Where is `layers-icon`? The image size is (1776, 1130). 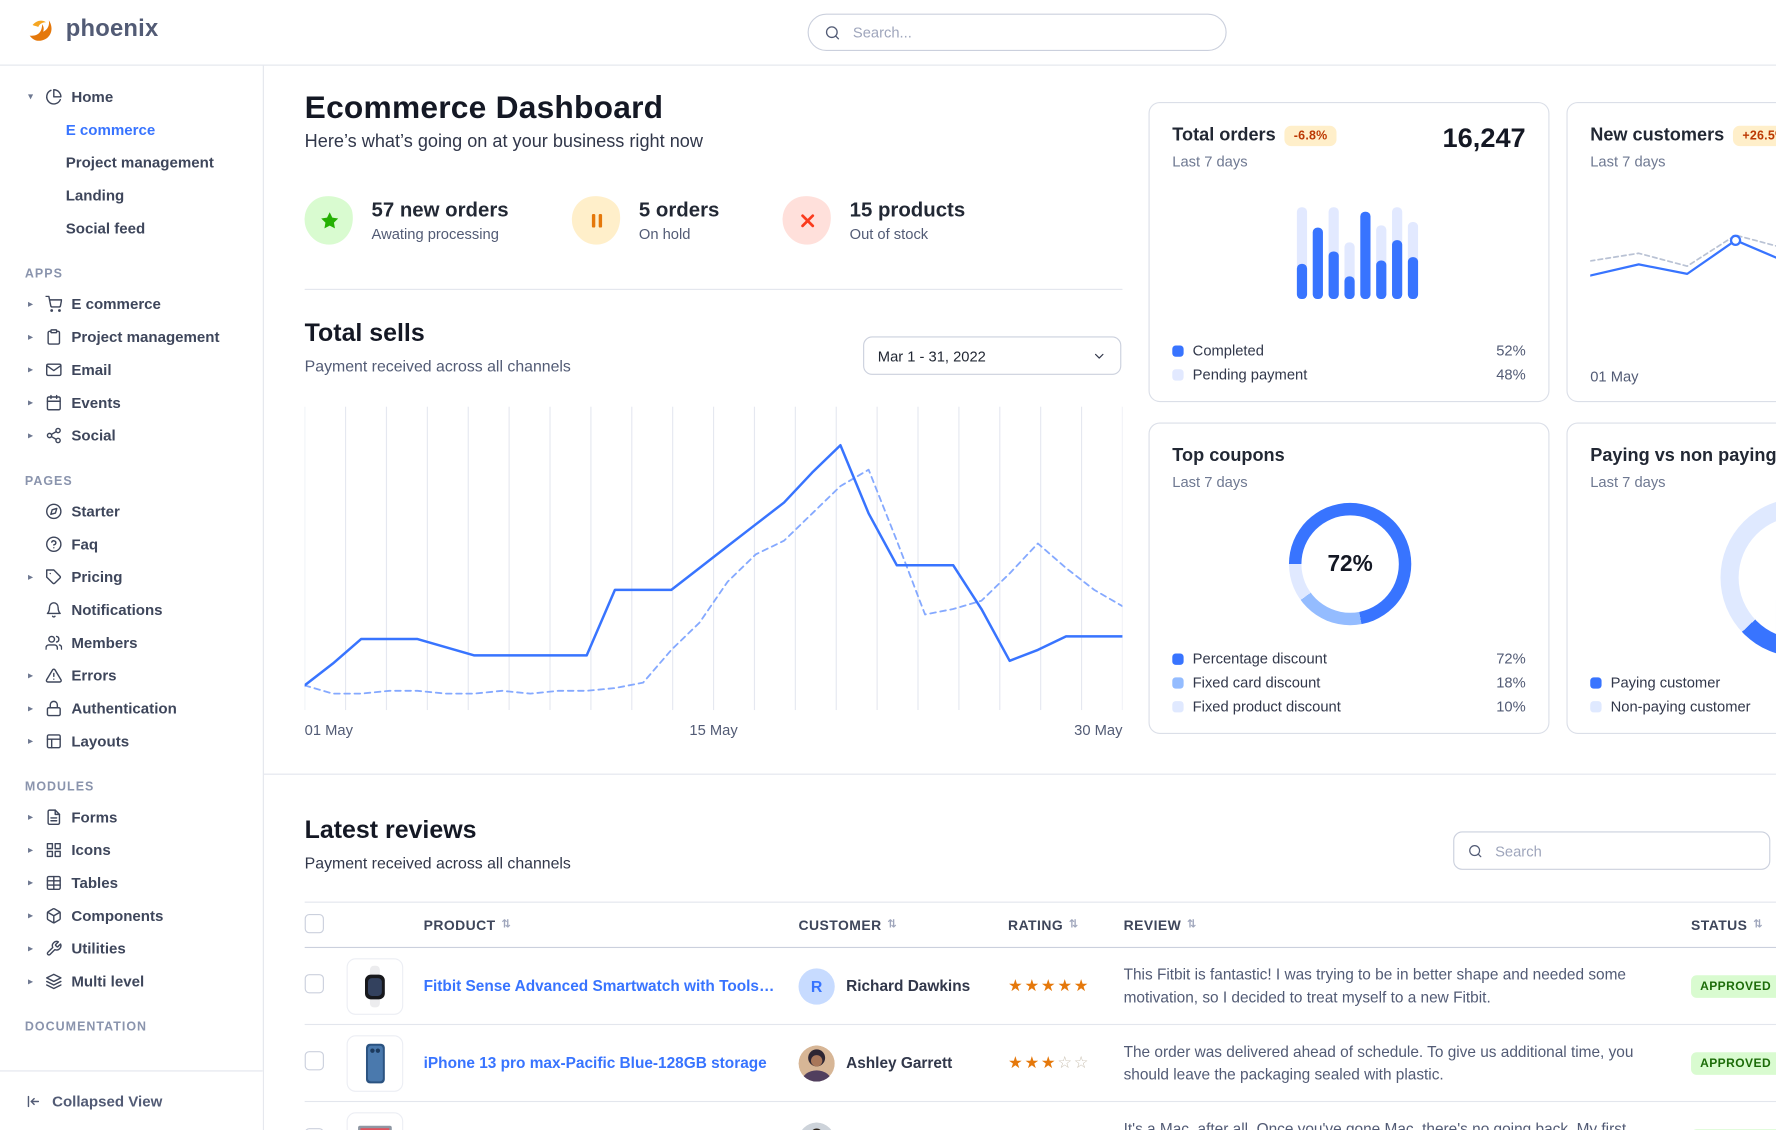
layers-icon is located at coordinates (53, 981).